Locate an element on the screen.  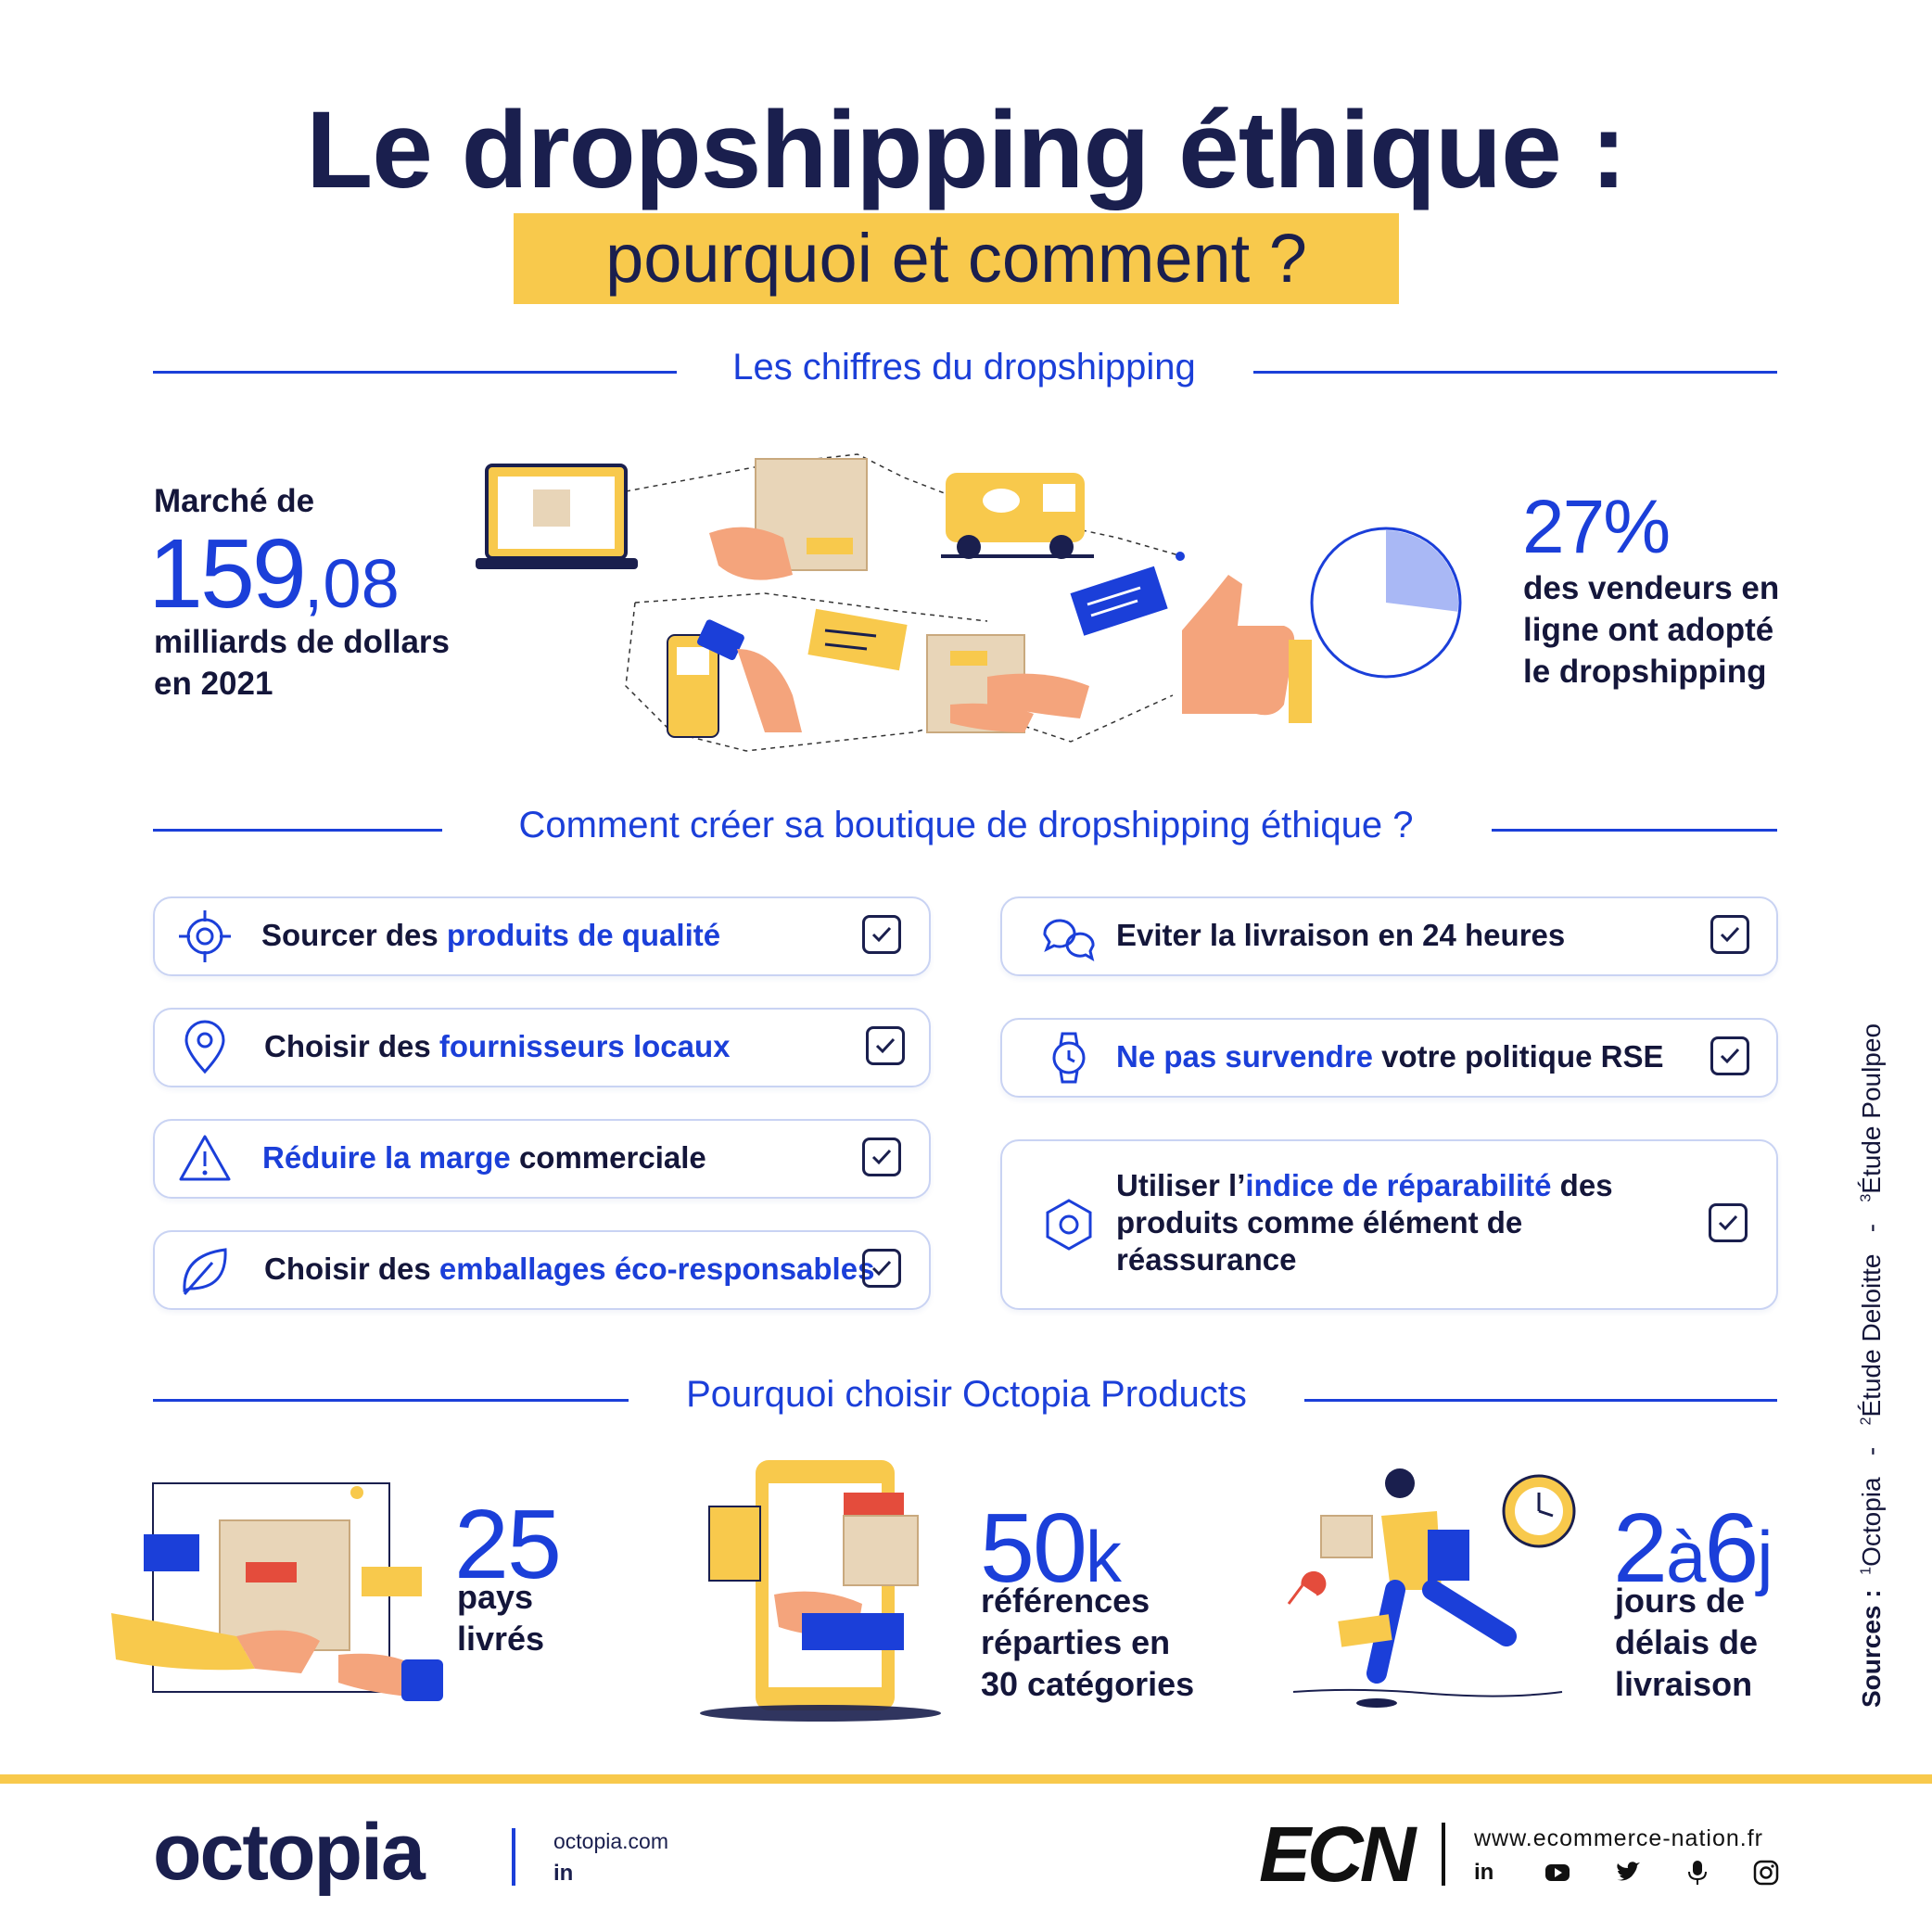
dropshipping-flow-illustration is located at coordinates (894, 602).